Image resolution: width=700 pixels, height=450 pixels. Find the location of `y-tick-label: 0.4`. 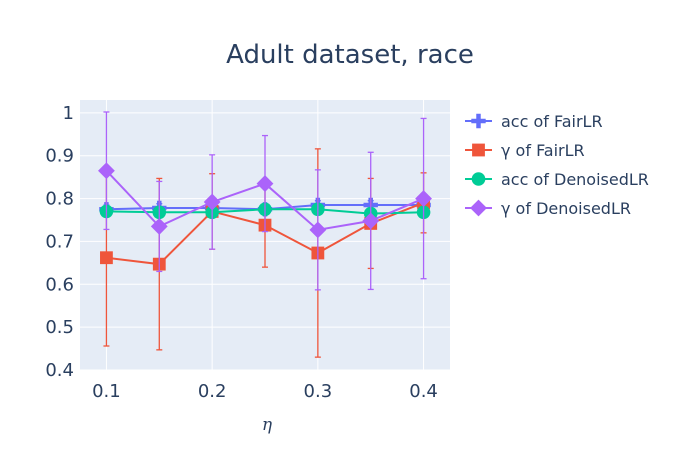

y-tick-label: 0.4 is located at coordinates (59, 370).